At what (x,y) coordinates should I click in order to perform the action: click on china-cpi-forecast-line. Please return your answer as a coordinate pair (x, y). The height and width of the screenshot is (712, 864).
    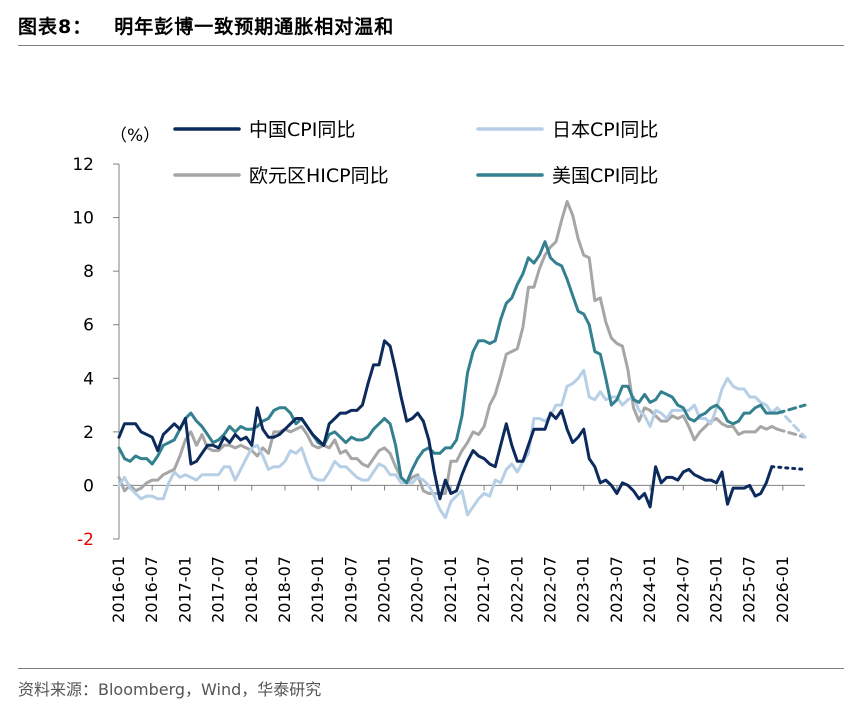
    Looking at the image, I should click on (788, 468).